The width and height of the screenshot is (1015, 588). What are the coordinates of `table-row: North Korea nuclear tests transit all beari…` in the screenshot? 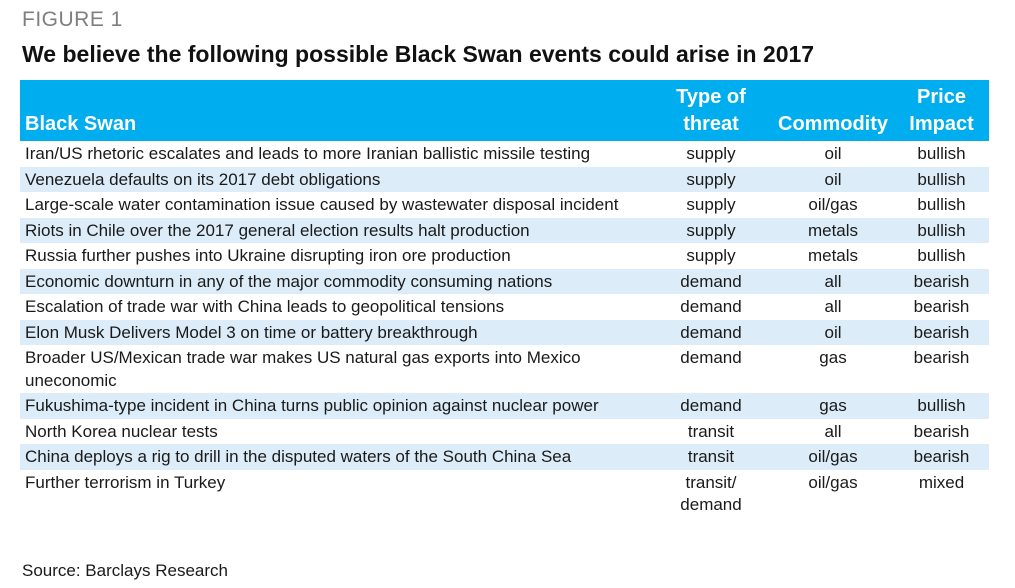 It's located at (504, 431).